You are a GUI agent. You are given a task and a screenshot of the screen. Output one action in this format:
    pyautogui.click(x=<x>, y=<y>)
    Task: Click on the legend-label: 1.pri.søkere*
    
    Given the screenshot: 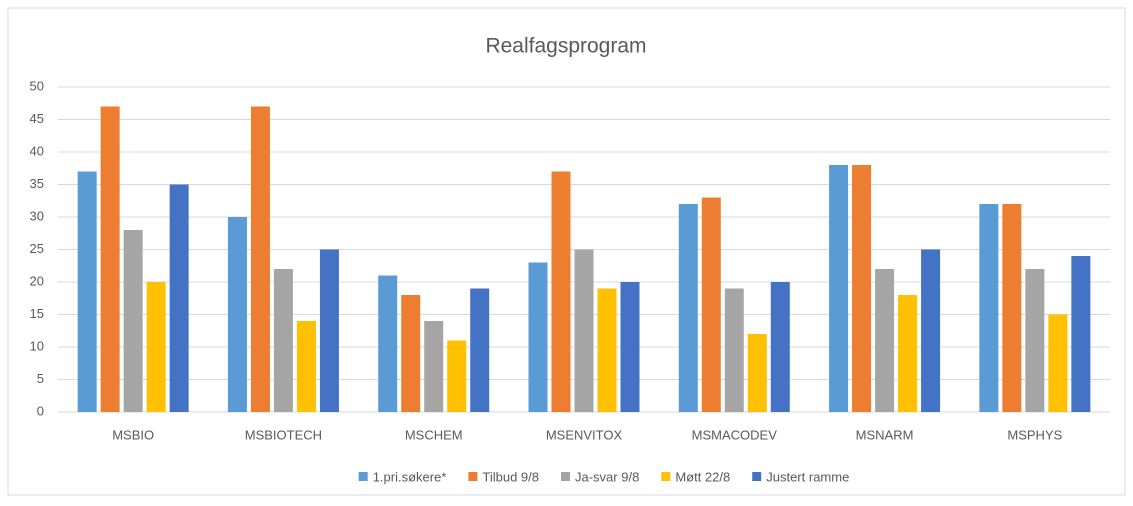 What is the action you would take?
    pyautogui.click(x=410, y=476)
    